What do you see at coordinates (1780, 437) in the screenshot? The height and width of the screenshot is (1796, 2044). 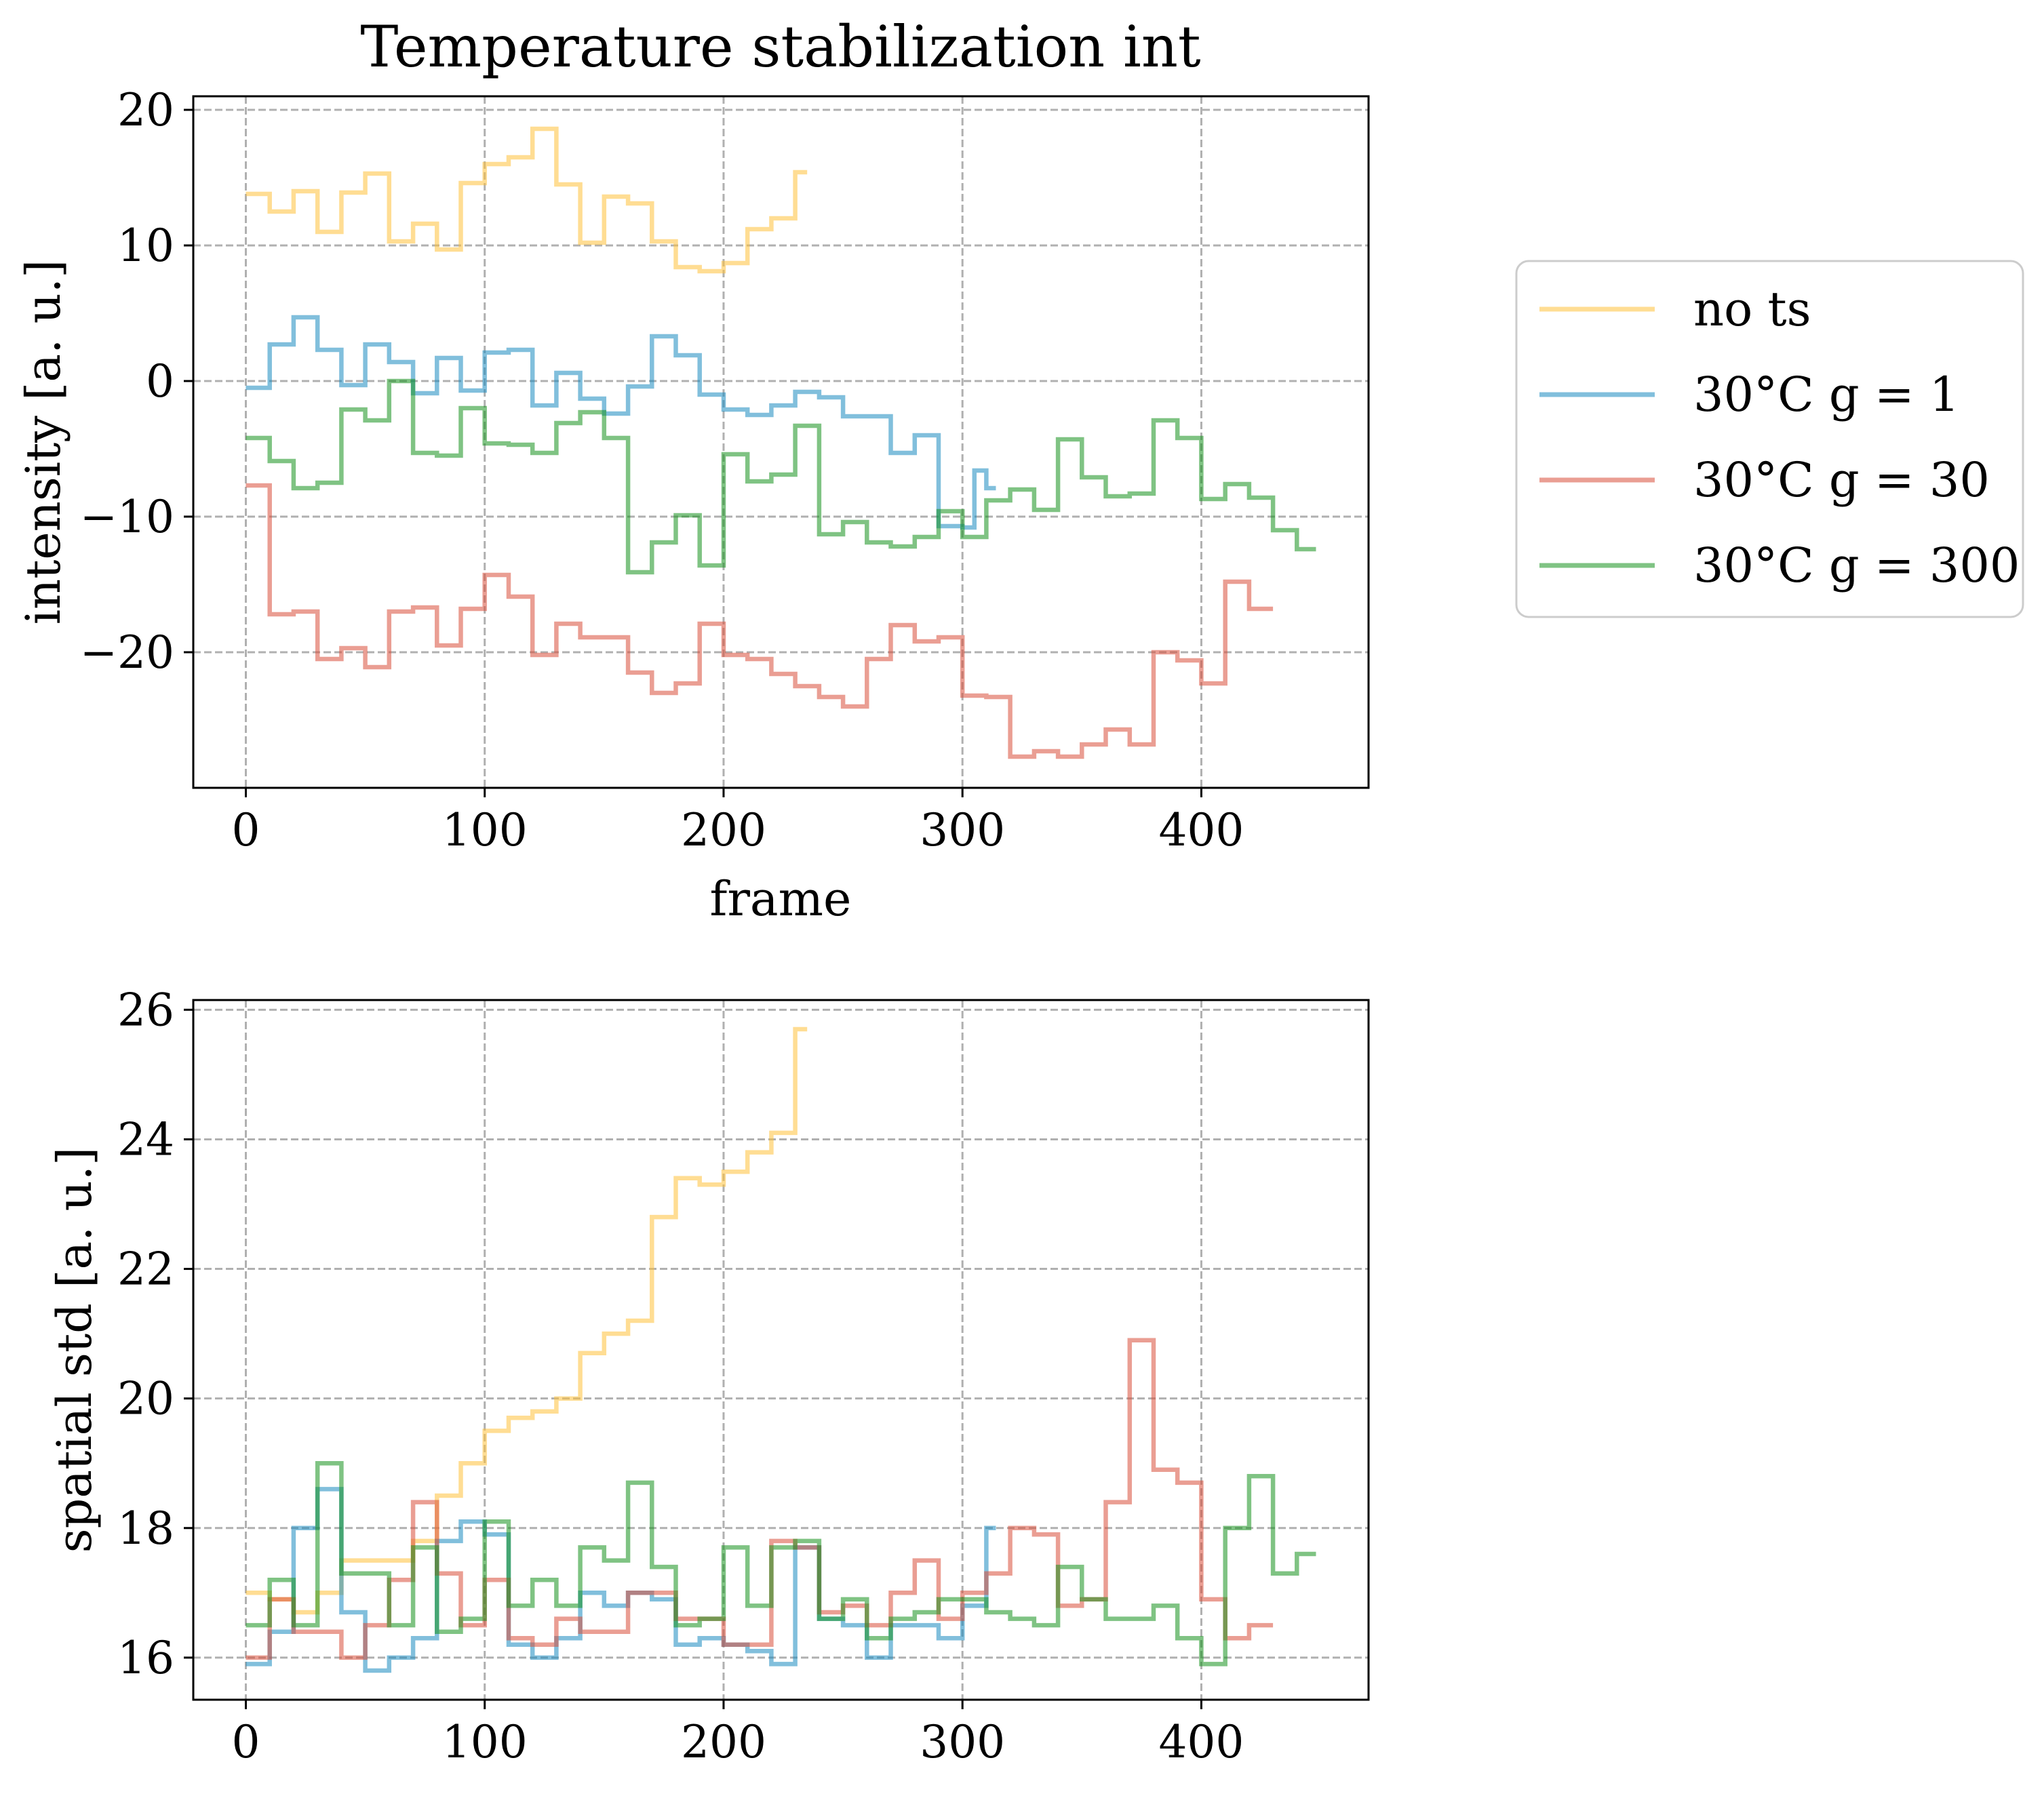 I see `legend-entries: no ts 30°C g = 1 30°C g = 30 30°C g = 300` at bounding box center [1780, 437].